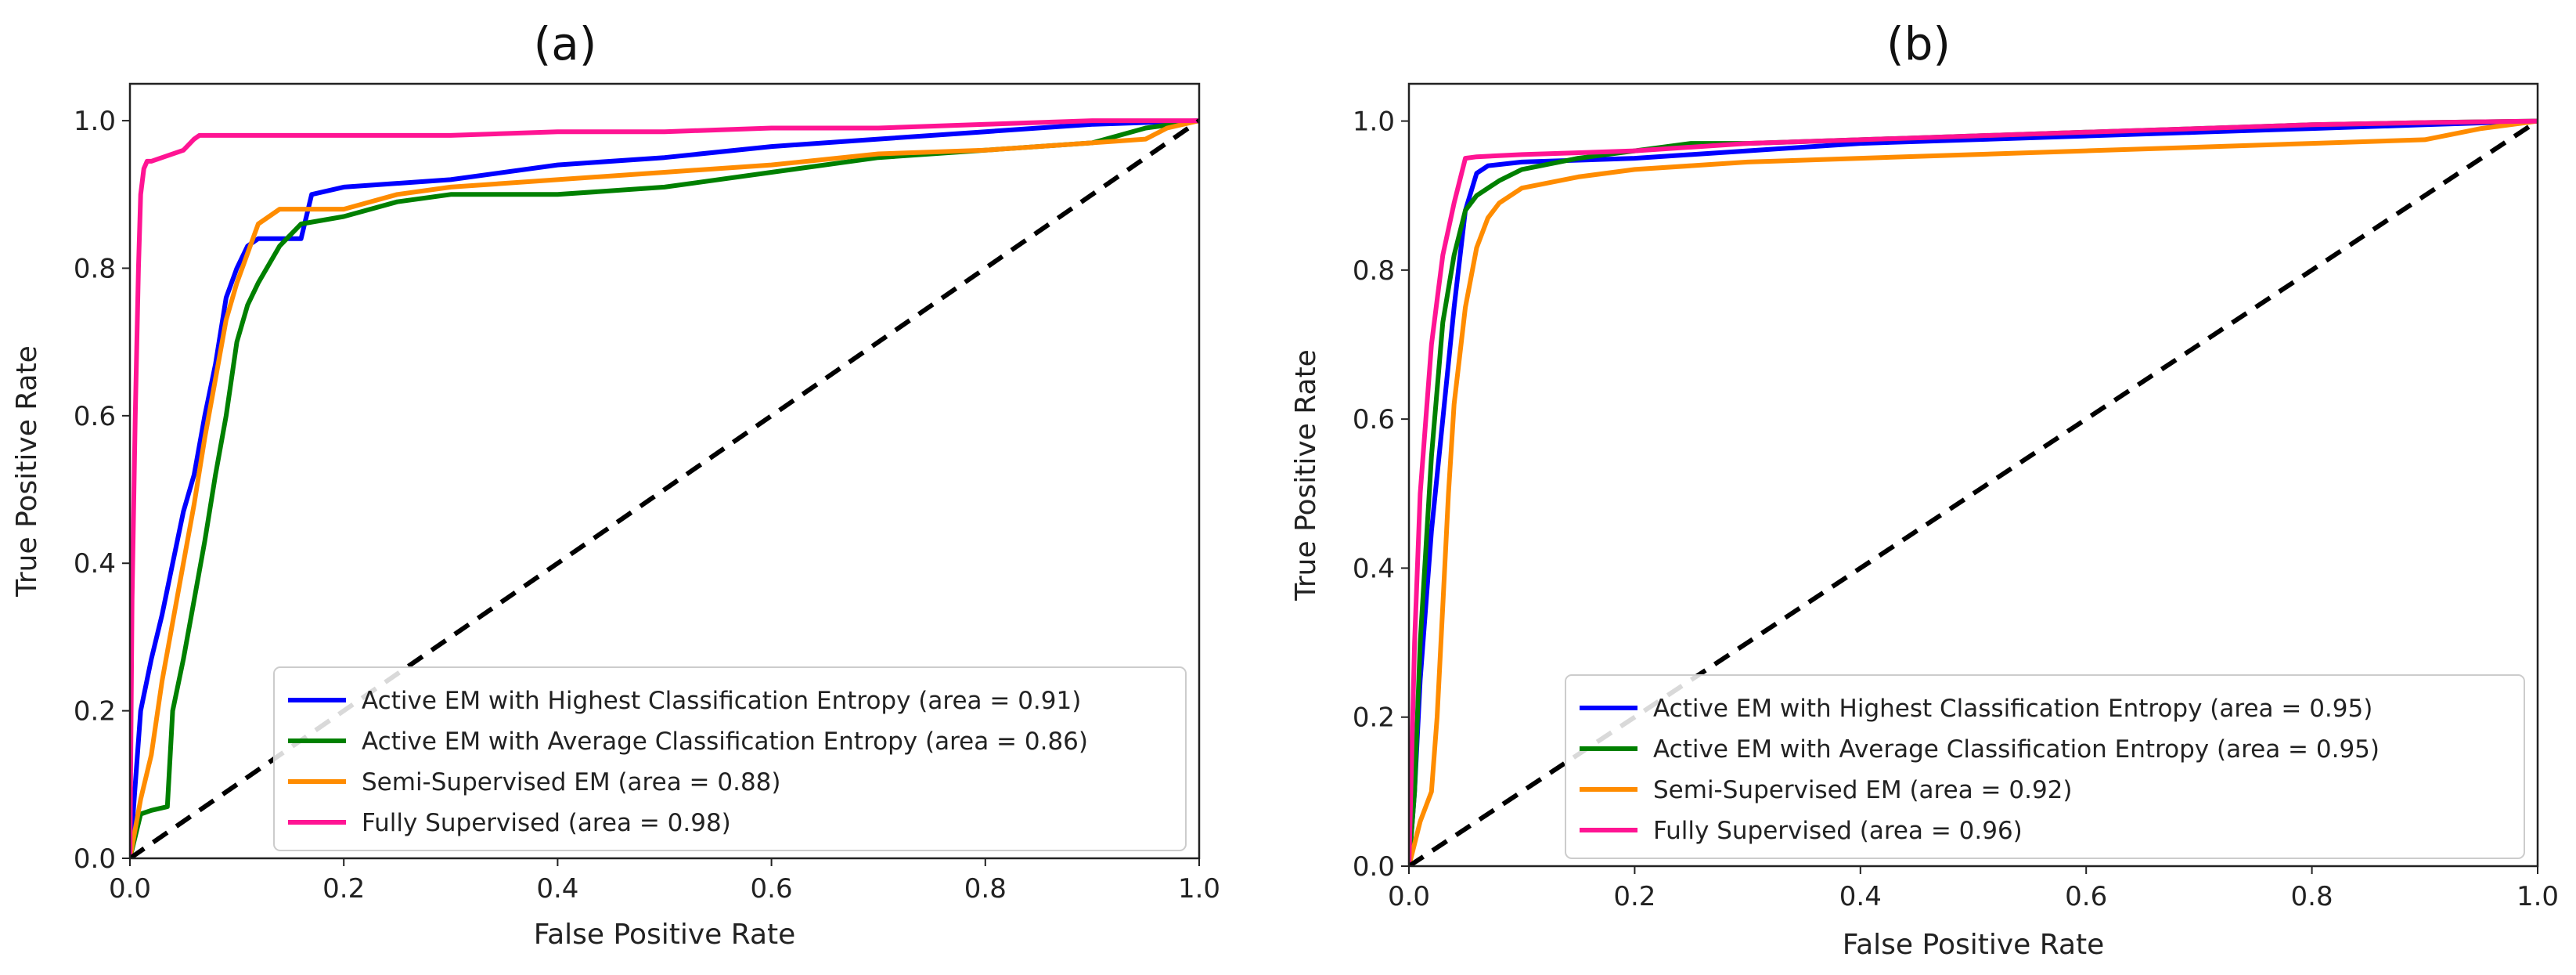  Describe the element at coordinates (1838, 831) in the screenshot. I see `legend-label-4: Fully Supervised (area = 0.96)` at that location.